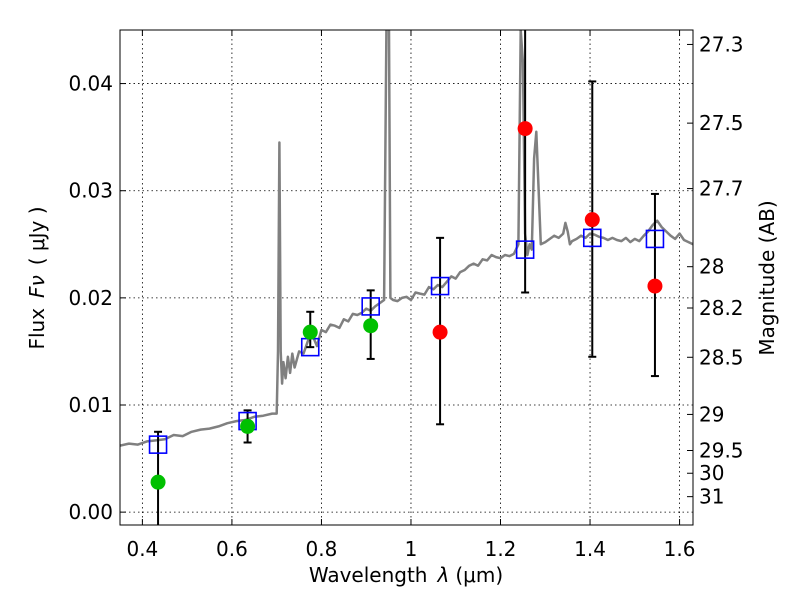  What do you see at coordinates (232, 549) in the screenshot?
I see `x-tick-label: 0.6` at bounding box center [232, 549].